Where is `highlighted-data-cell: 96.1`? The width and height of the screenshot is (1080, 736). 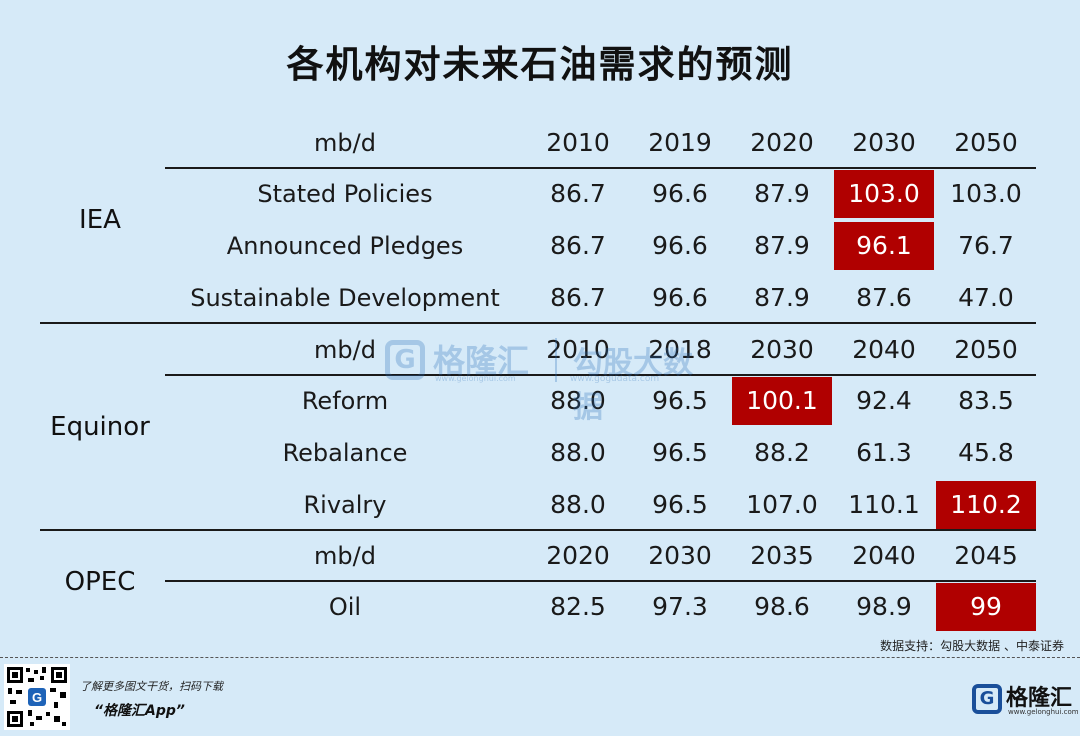 highlighted-data-cell: 96.1 is located at coordinates (884, 246).